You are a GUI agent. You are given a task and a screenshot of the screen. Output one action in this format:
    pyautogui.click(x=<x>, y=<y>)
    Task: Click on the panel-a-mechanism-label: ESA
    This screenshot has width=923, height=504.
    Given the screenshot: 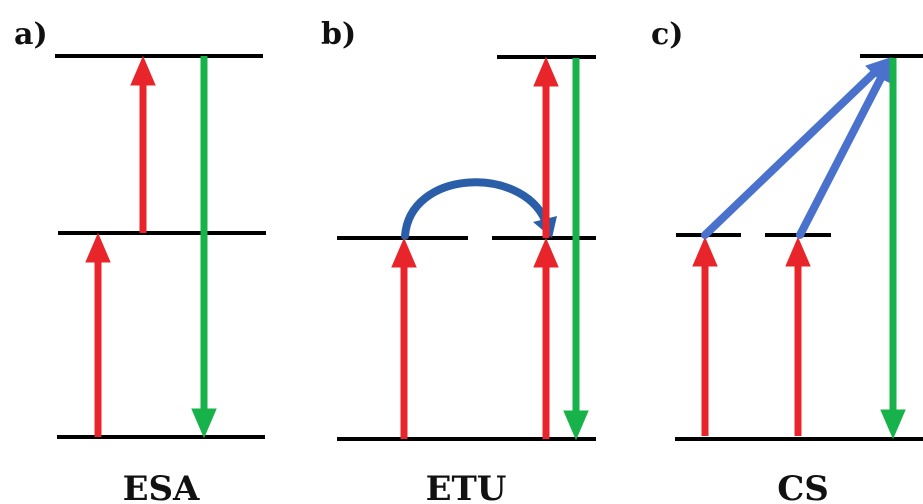 What is the action you would take?
    pyautogui.click(x=161, y=486)
    